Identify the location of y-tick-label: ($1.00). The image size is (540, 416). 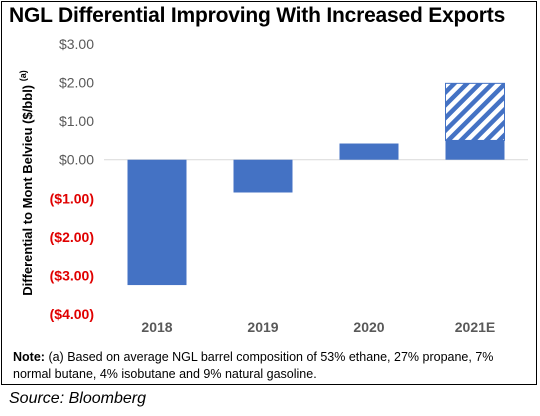
(72, 198).